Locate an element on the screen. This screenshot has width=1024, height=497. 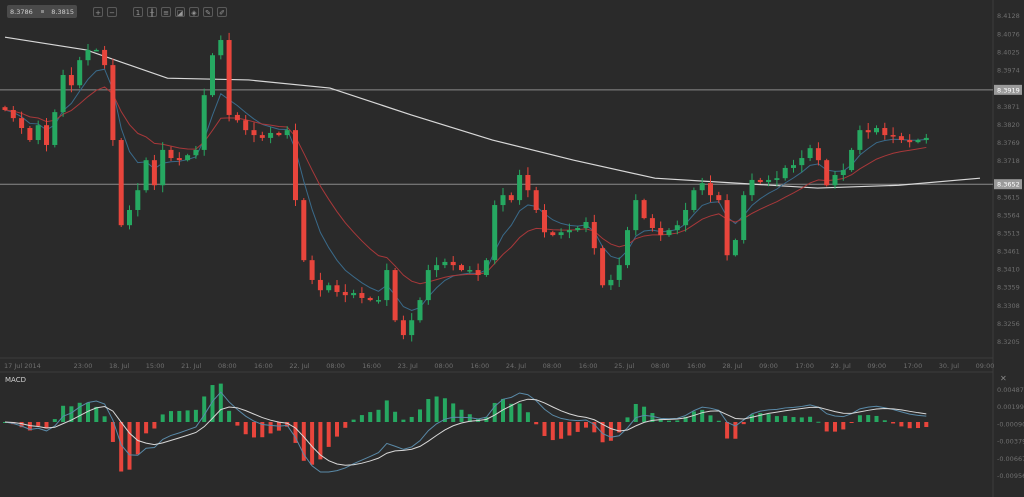
zoom-out-icon: − is located at coordinates (112, 11).